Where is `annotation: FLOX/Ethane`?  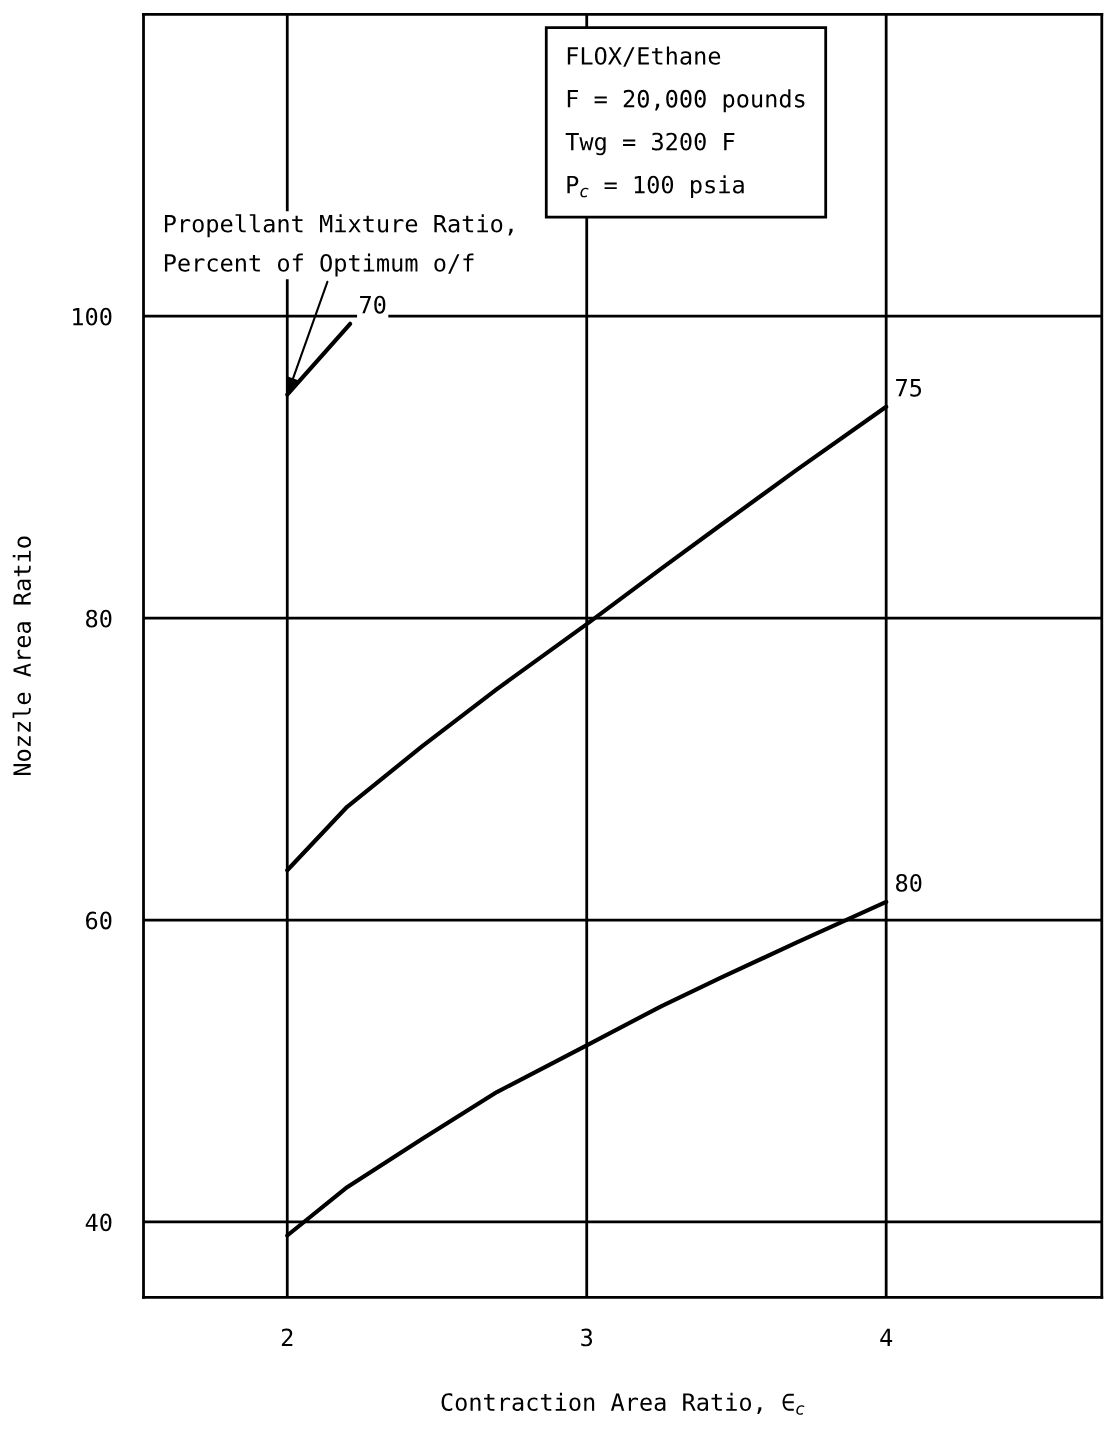 annotation: FLOX/Ethane is located at coordinates (644, 56).